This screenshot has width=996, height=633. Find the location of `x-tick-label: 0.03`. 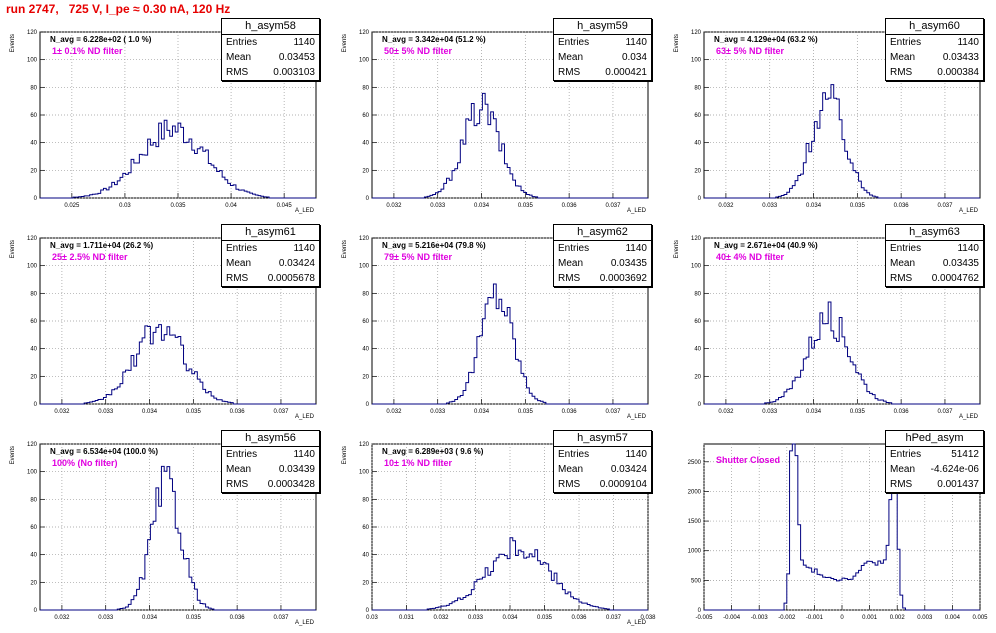

x-tick-label: 0.03 is located at coordinates (372, 618).